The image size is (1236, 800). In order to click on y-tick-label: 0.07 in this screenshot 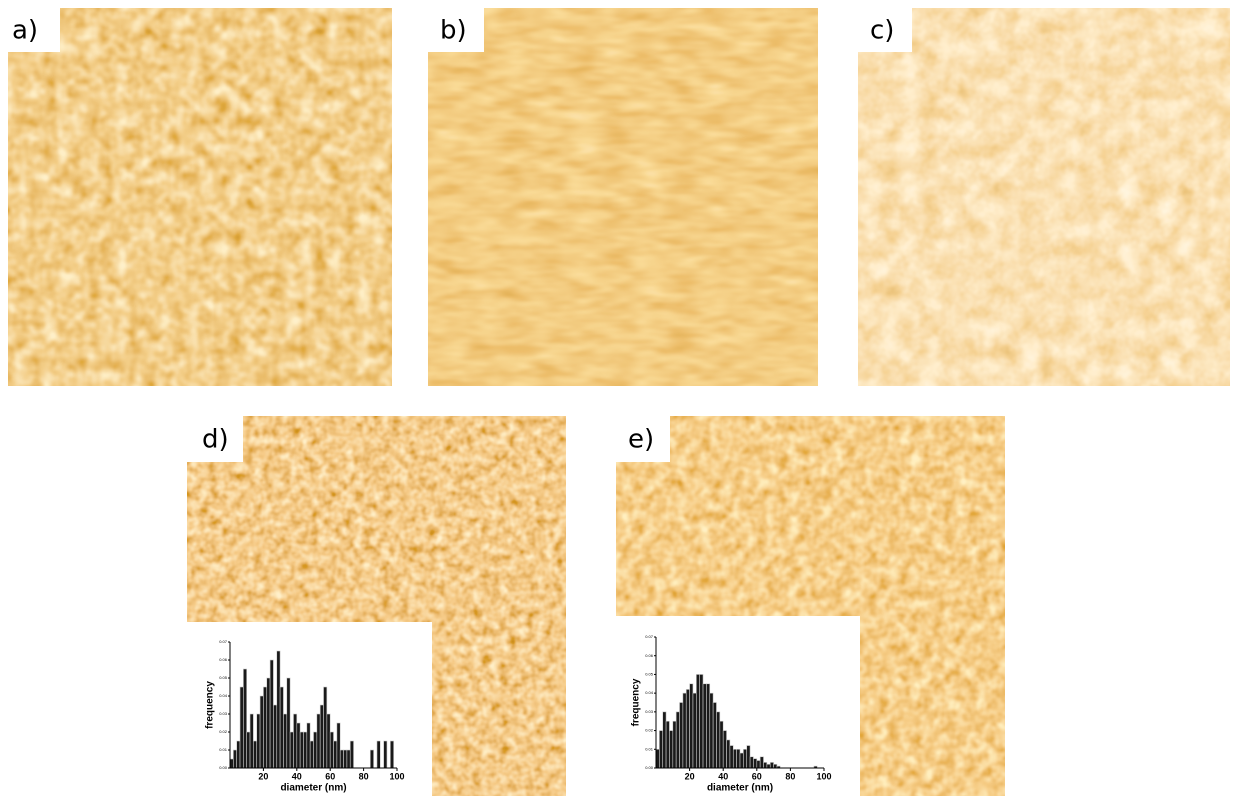, I will do `click(649, 636)`.